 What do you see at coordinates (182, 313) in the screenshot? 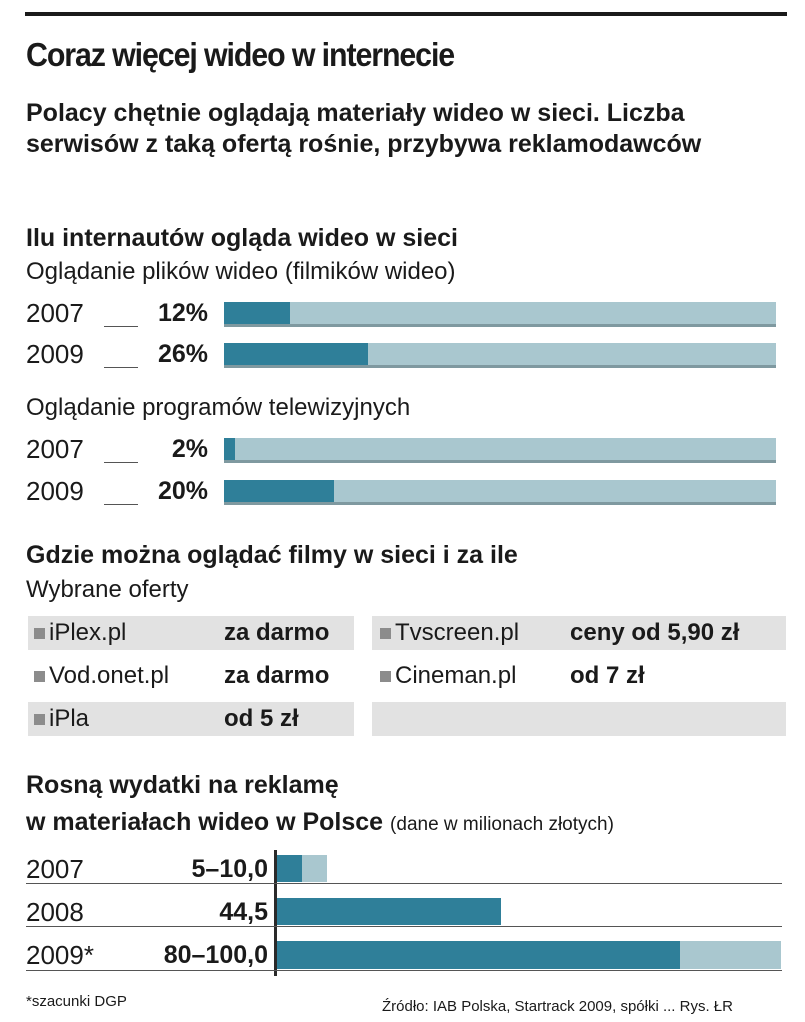
I see `percent-label: 12%` at bounding box center [182, 313].